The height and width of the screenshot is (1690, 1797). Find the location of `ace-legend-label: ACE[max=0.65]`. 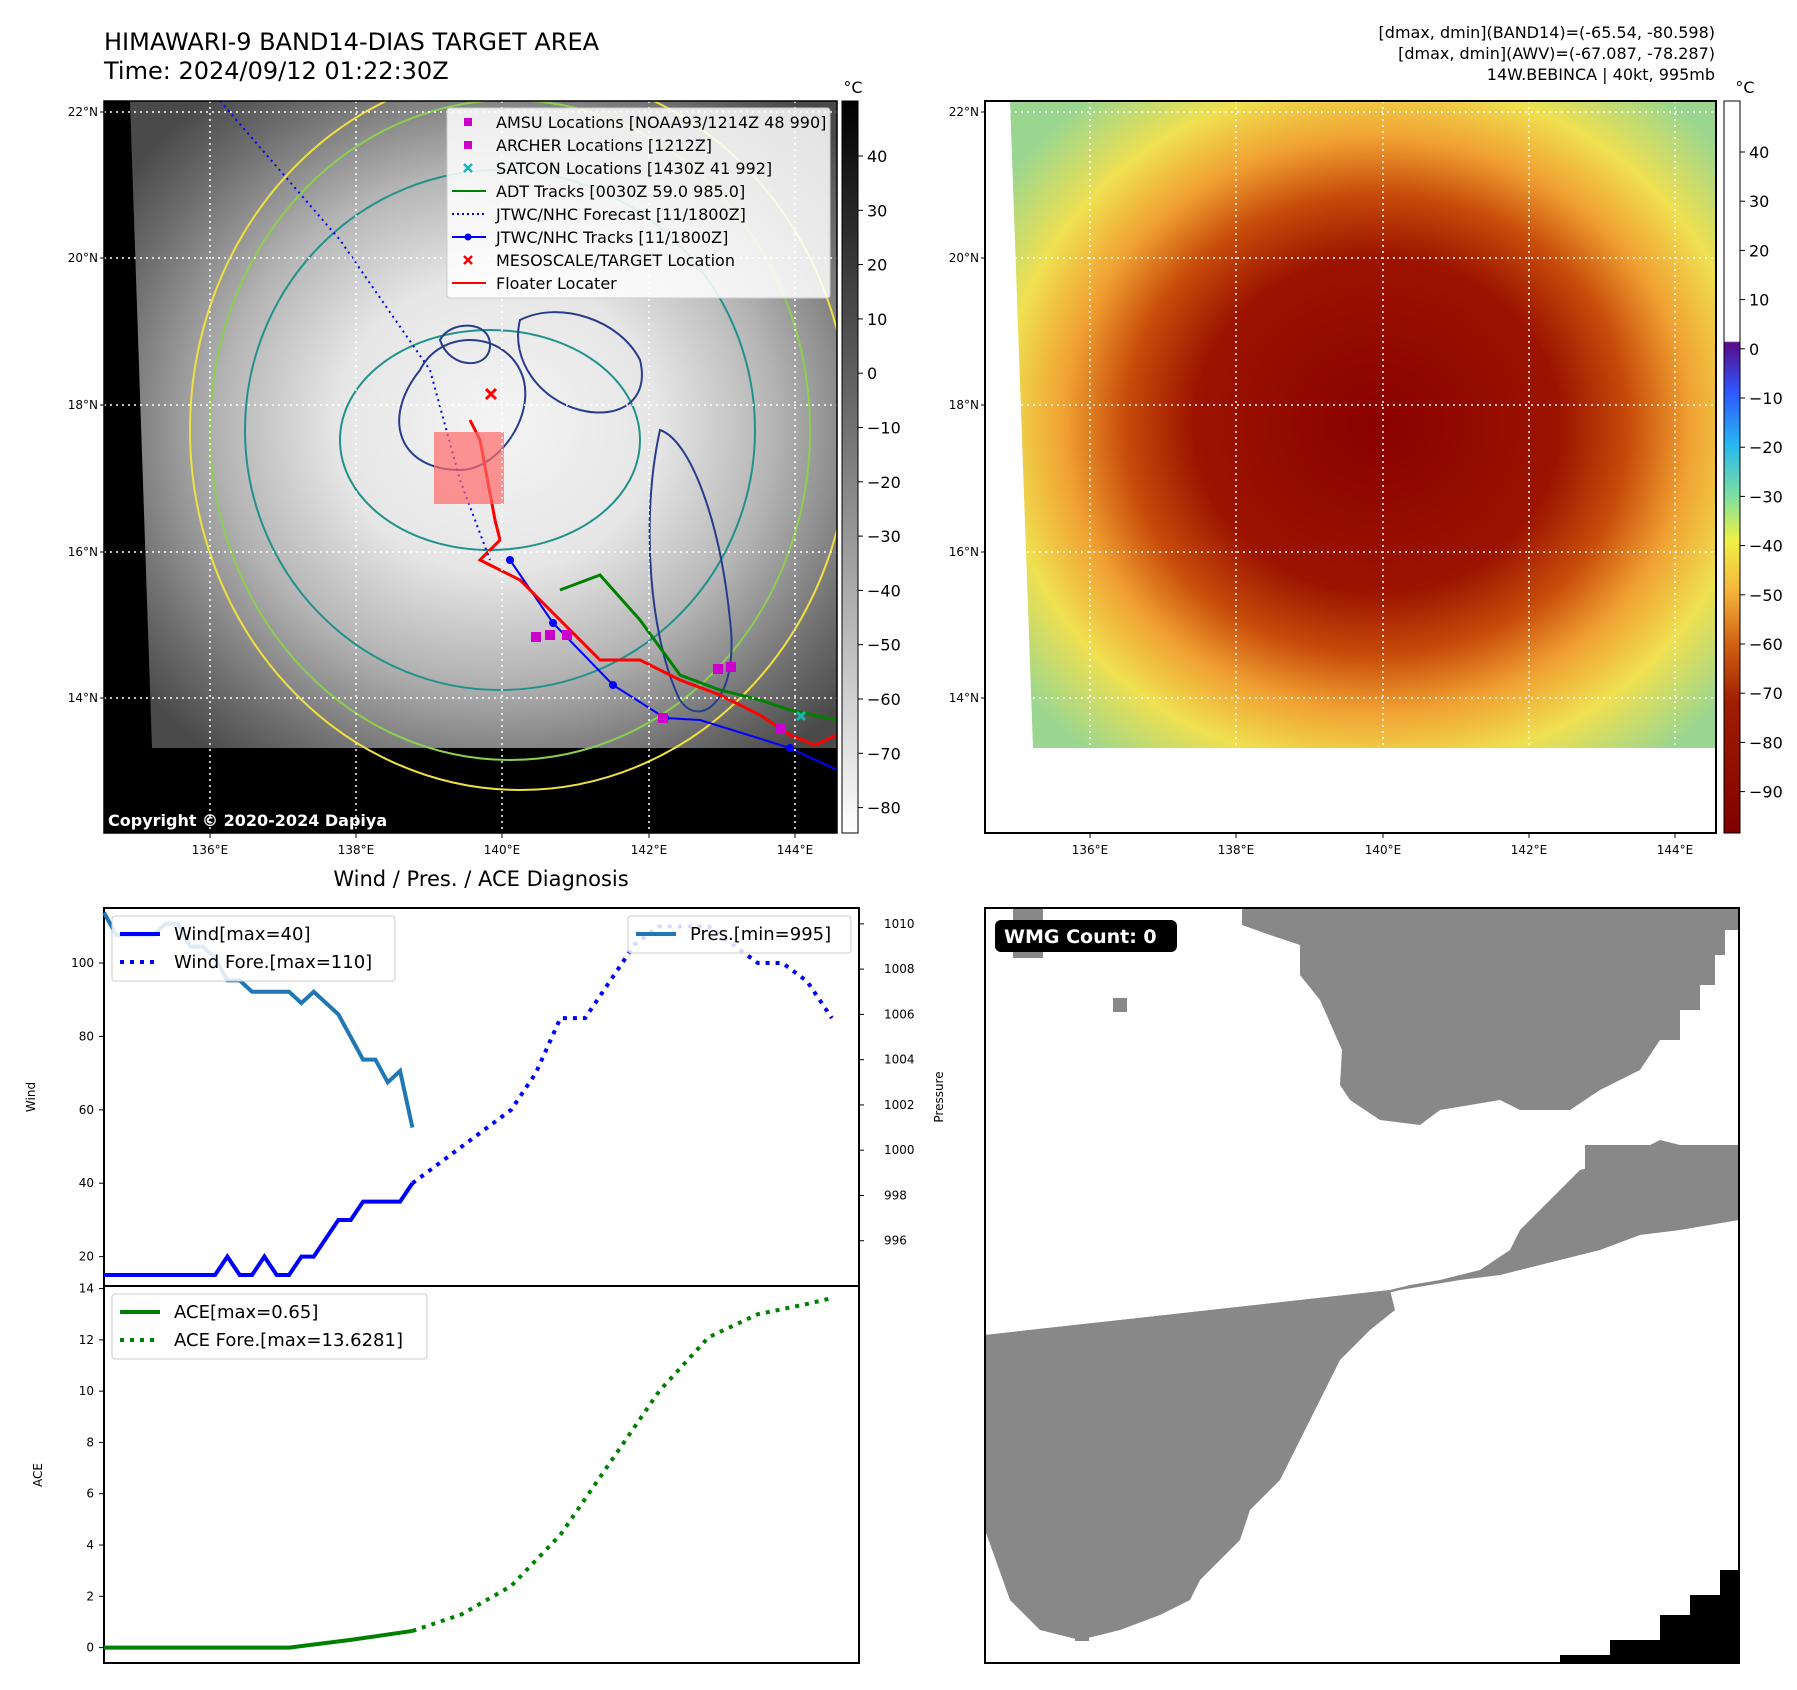

ace-legend-label: ACE[max=0.65] is located at coordinates (246, 1312).